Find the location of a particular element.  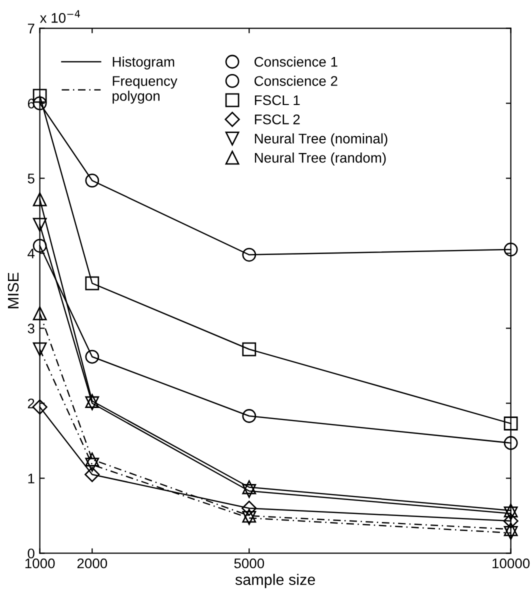

x-tick-label: 10000 is located at coordinates (511, 563).